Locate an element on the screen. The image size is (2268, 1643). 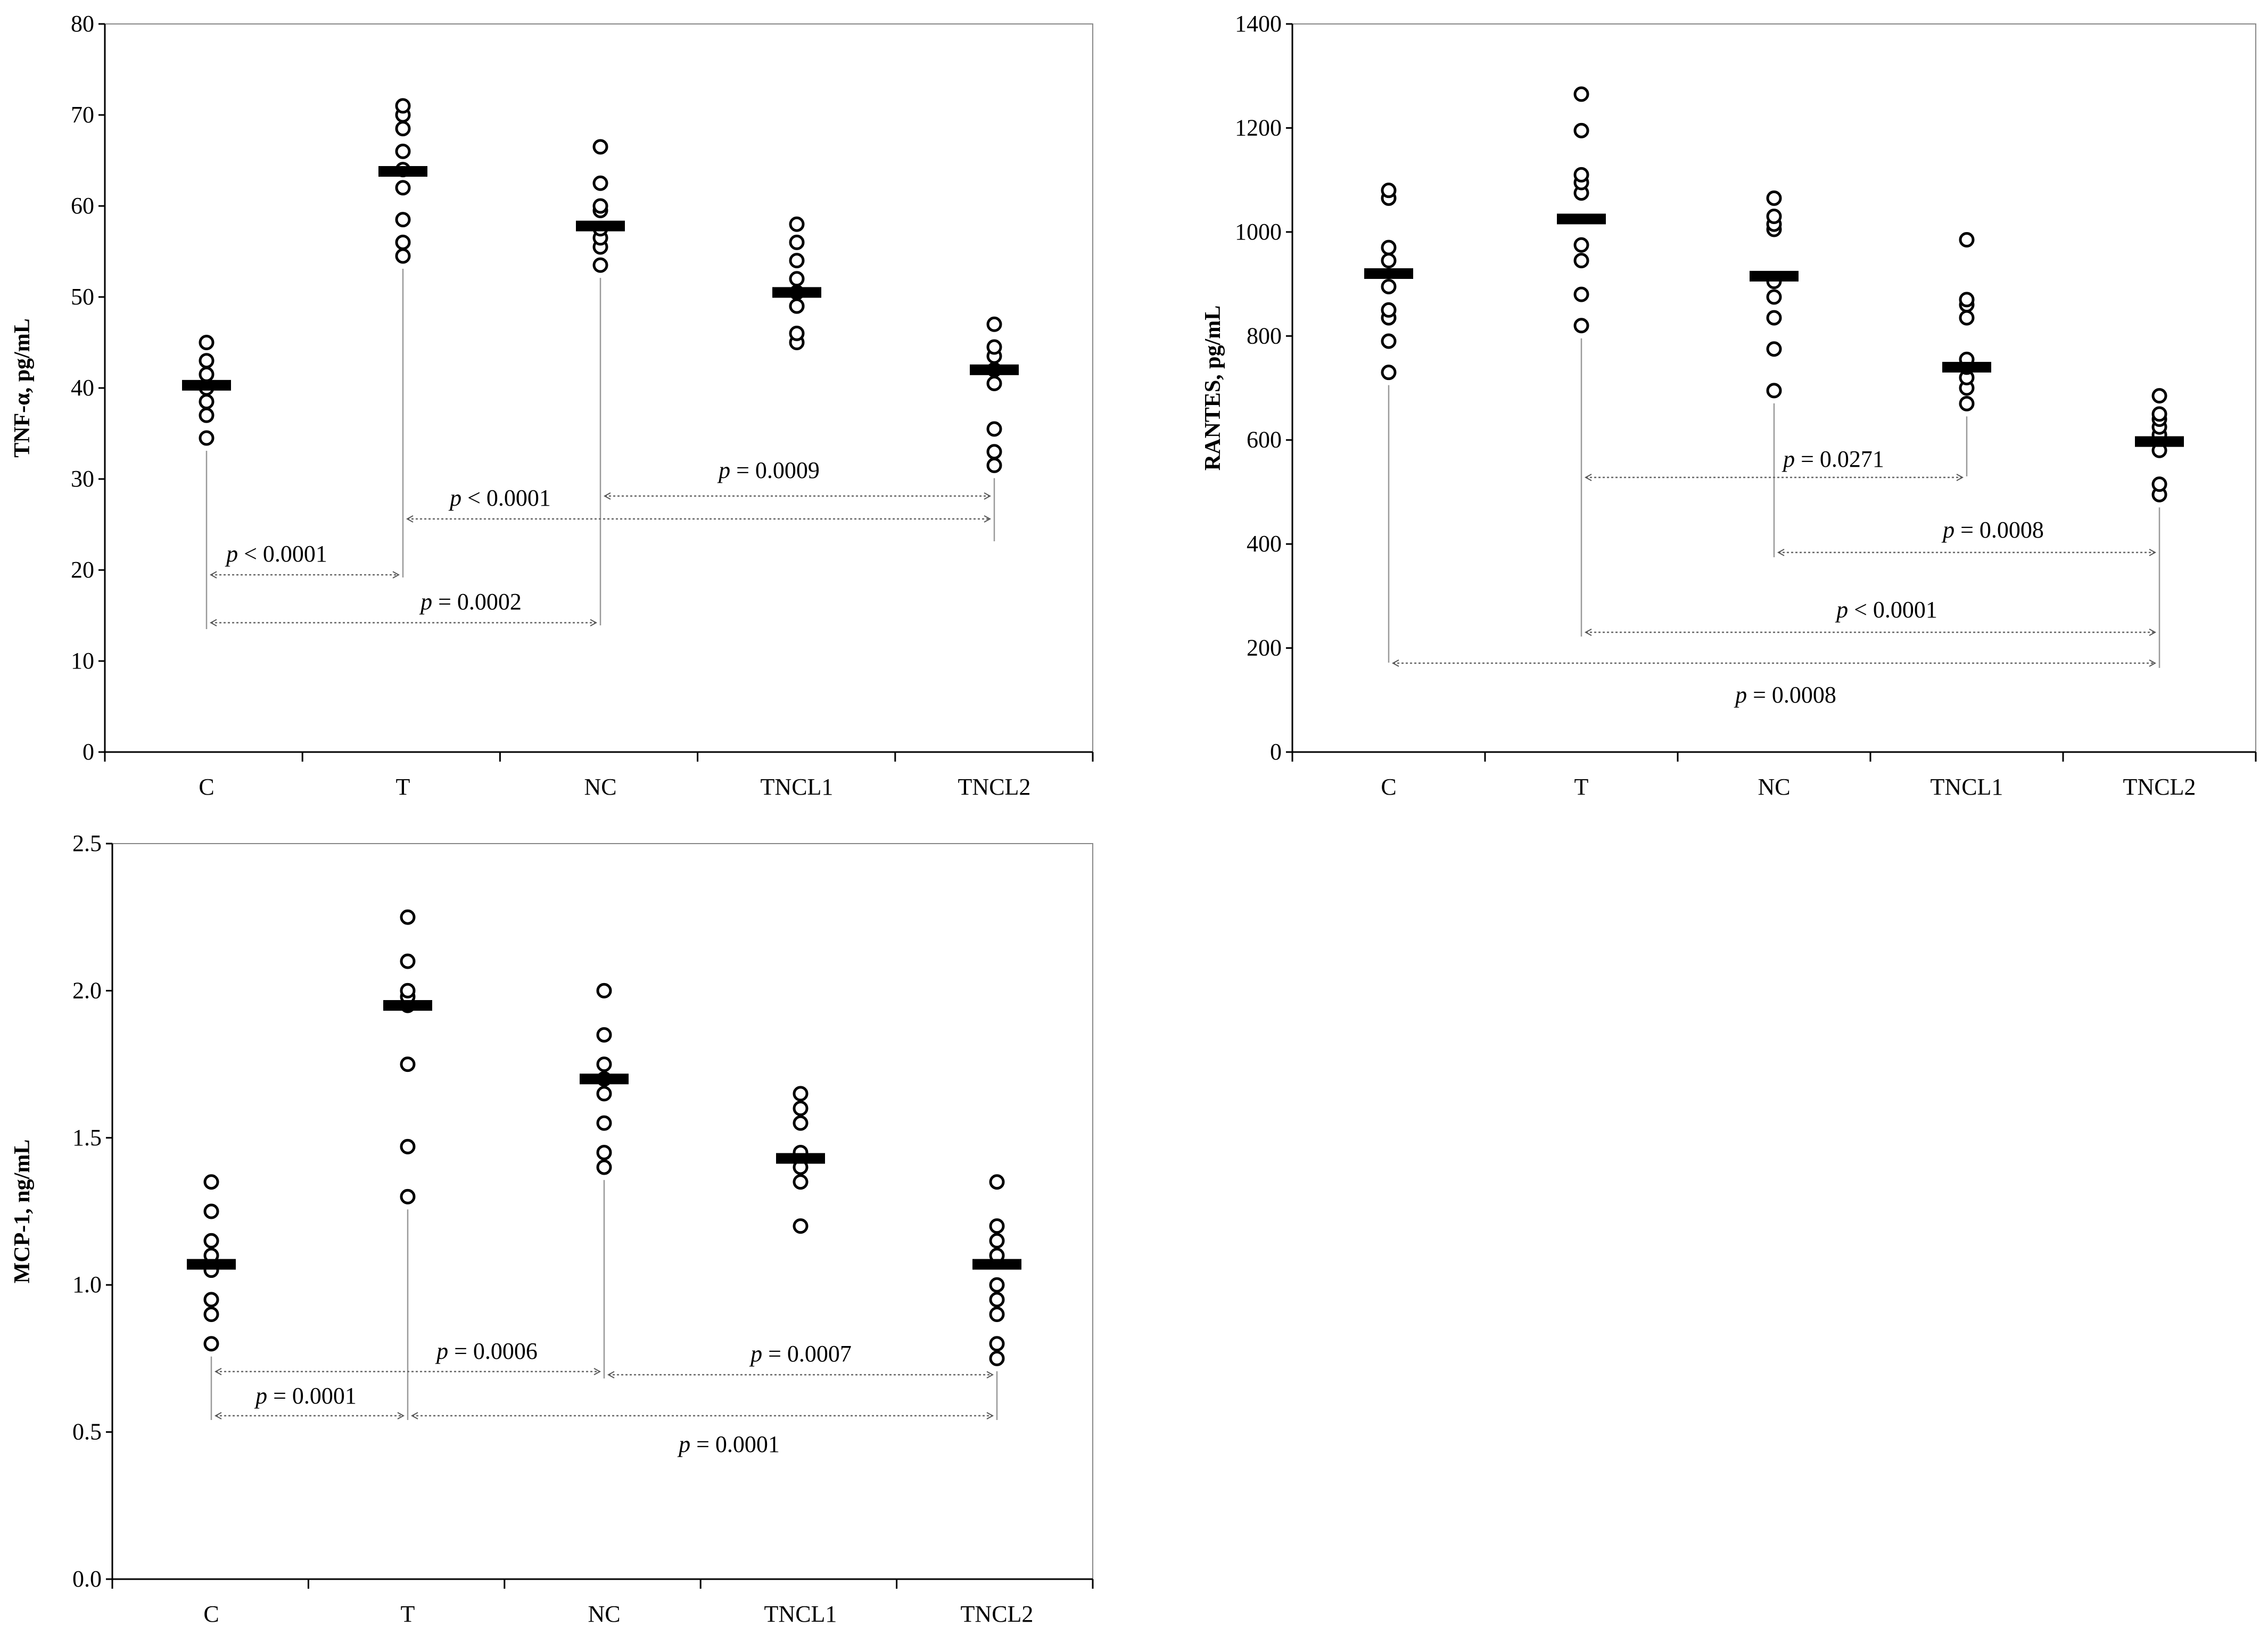
y-axis-title: TNF-α, pg/mL is located at coordinates (22, 388).